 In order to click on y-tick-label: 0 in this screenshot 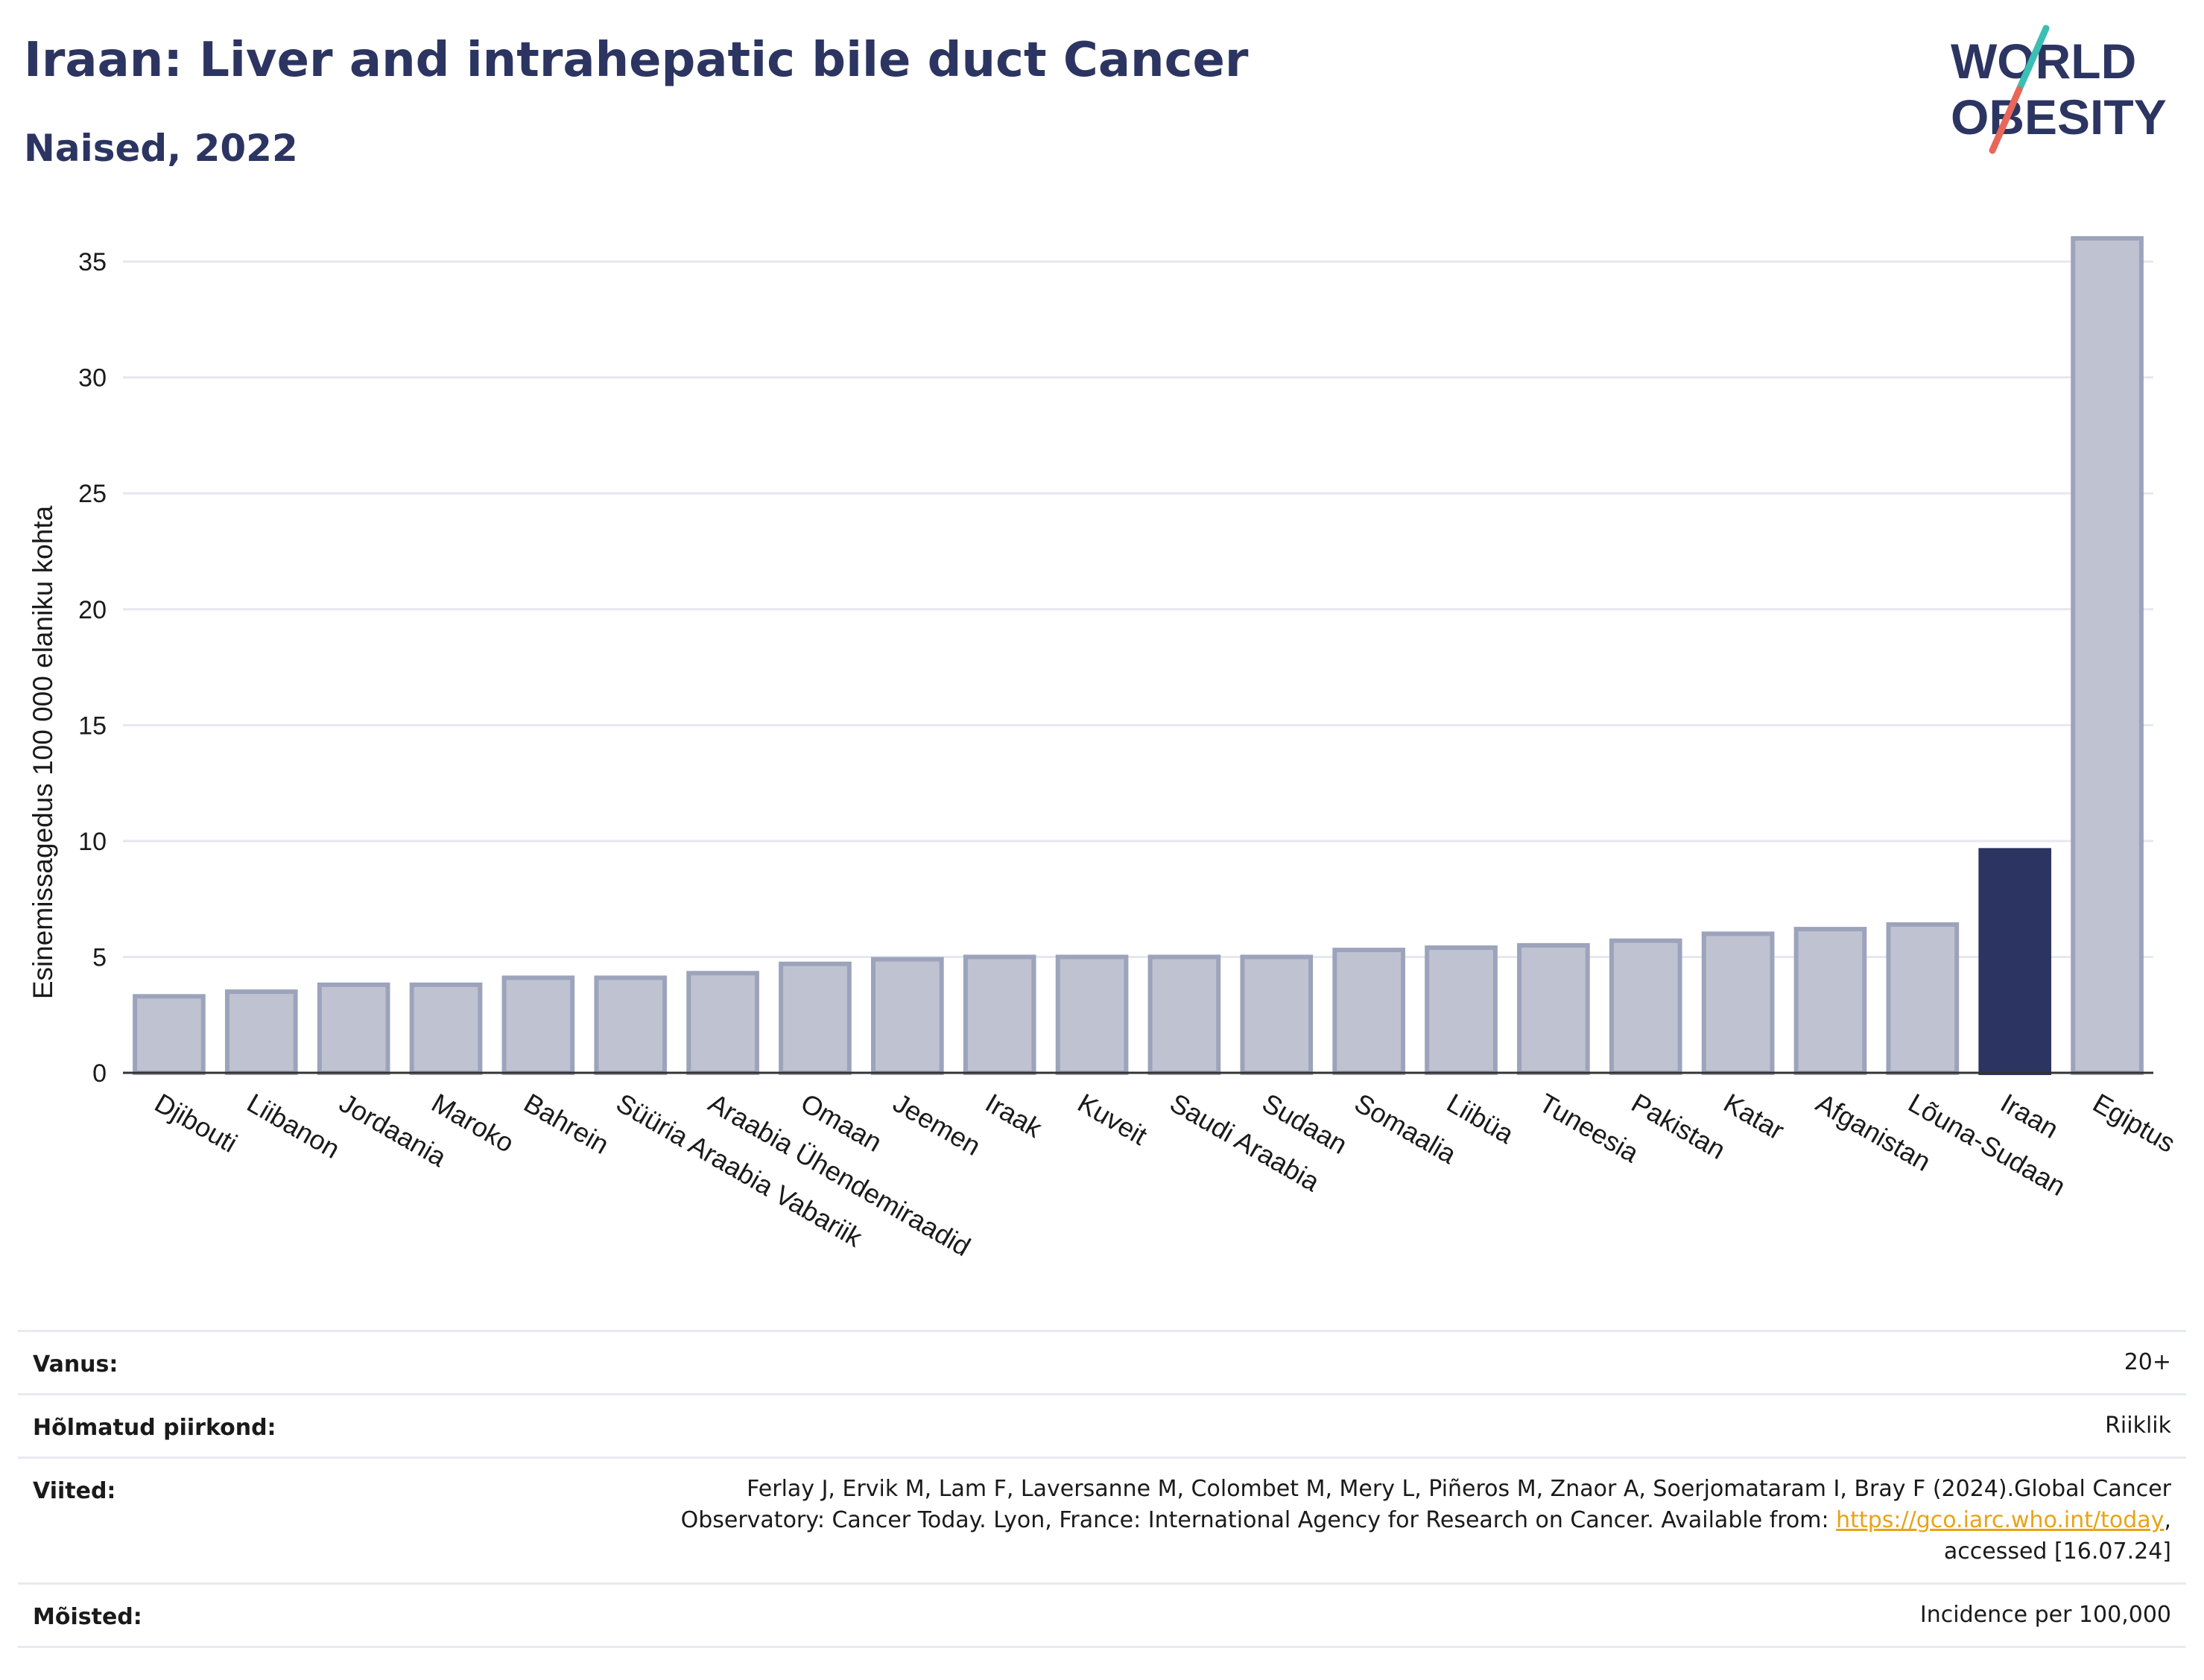, I will do `click(99, 1073)`.